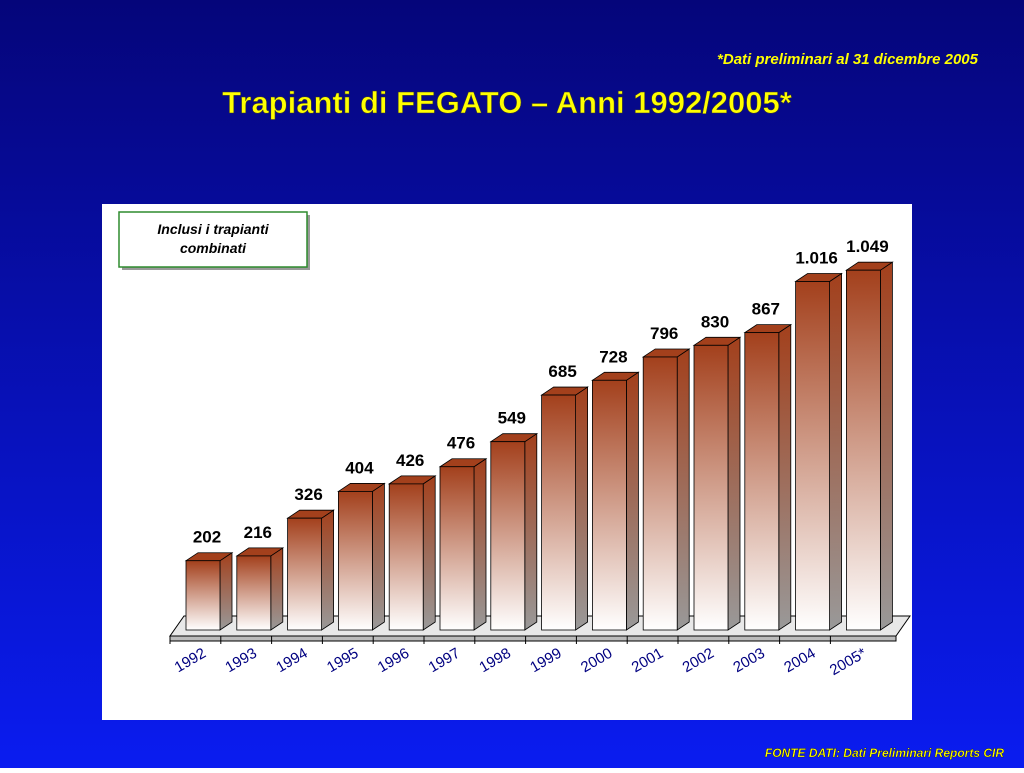 The image size is (1024, 773). What do you see at coordinates (816, 258) in the screenshot?
I see `value-label: 1.016` at bounding box center [816, 258].